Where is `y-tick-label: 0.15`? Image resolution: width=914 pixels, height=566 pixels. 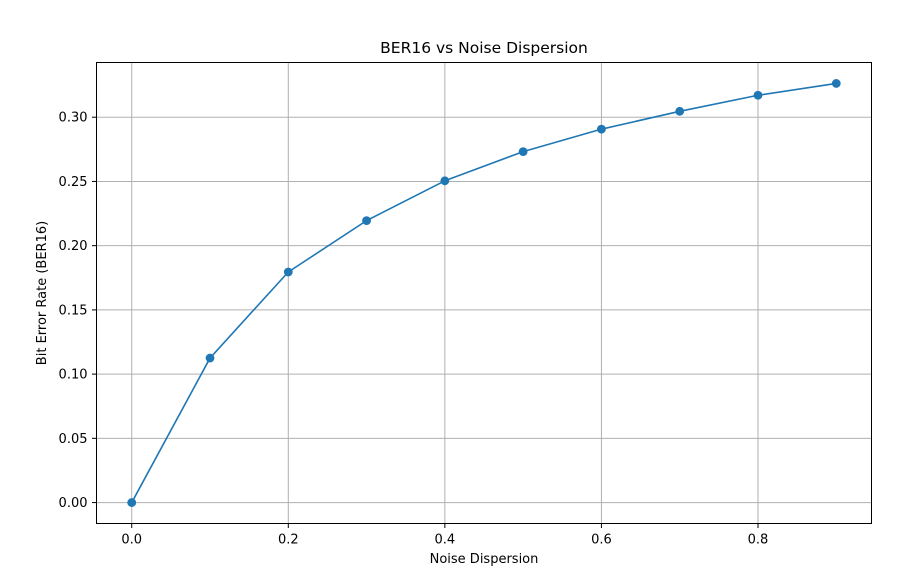
y-tick-label: 0.15 is located at coordinates (73, 310).